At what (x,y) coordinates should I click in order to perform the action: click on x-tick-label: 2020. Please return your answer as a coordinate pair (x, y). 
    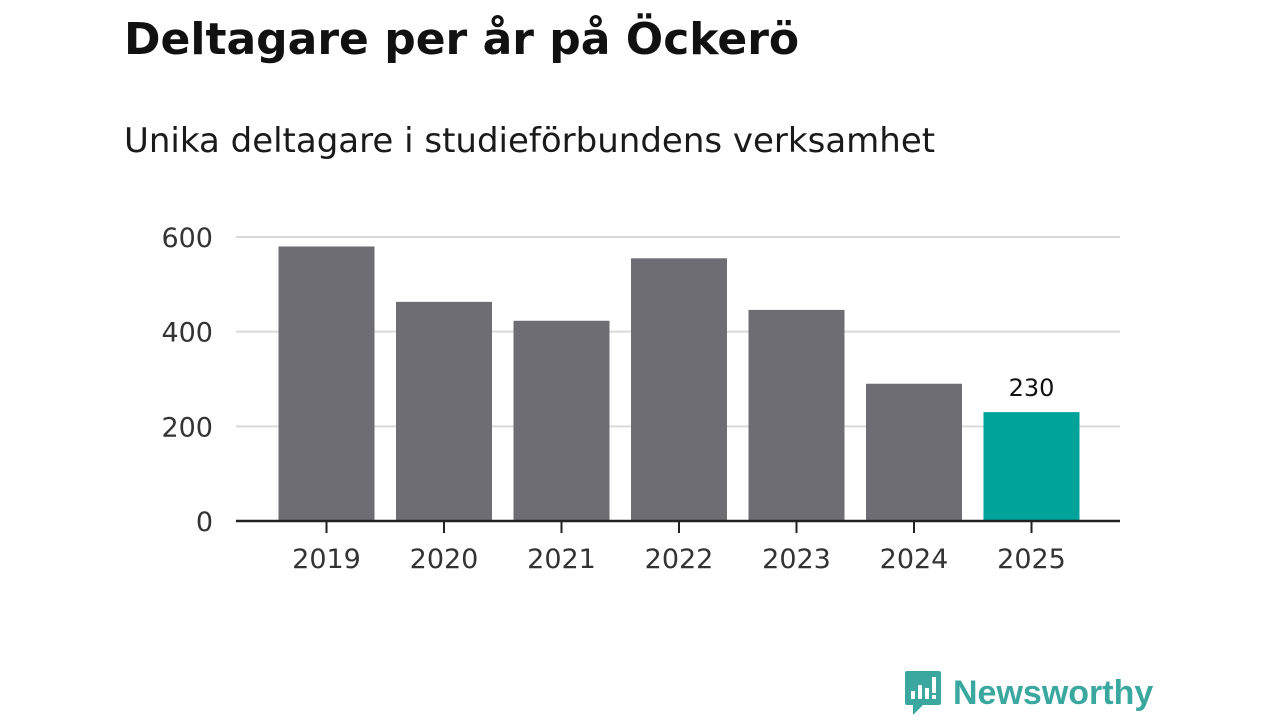
    Looking at the image, I should click on (444, 559).